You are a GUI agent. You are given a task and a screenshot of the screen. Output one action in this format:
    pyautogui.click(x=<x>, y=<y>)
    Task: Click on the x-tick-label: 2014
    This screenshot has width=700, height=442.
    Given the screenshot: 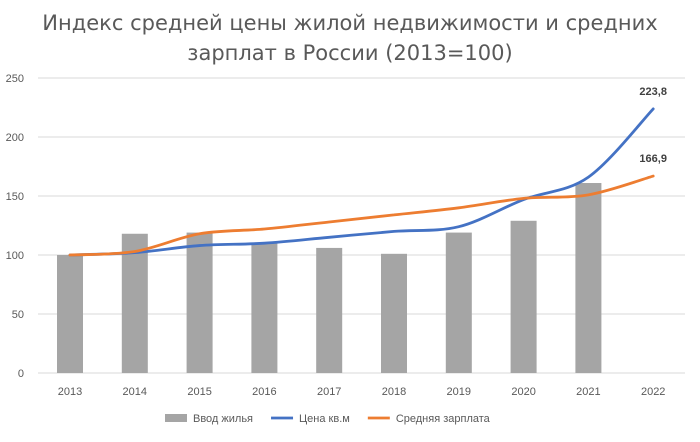 What is the action you would take?
    pyautogui.click(x=135, y=392)
    